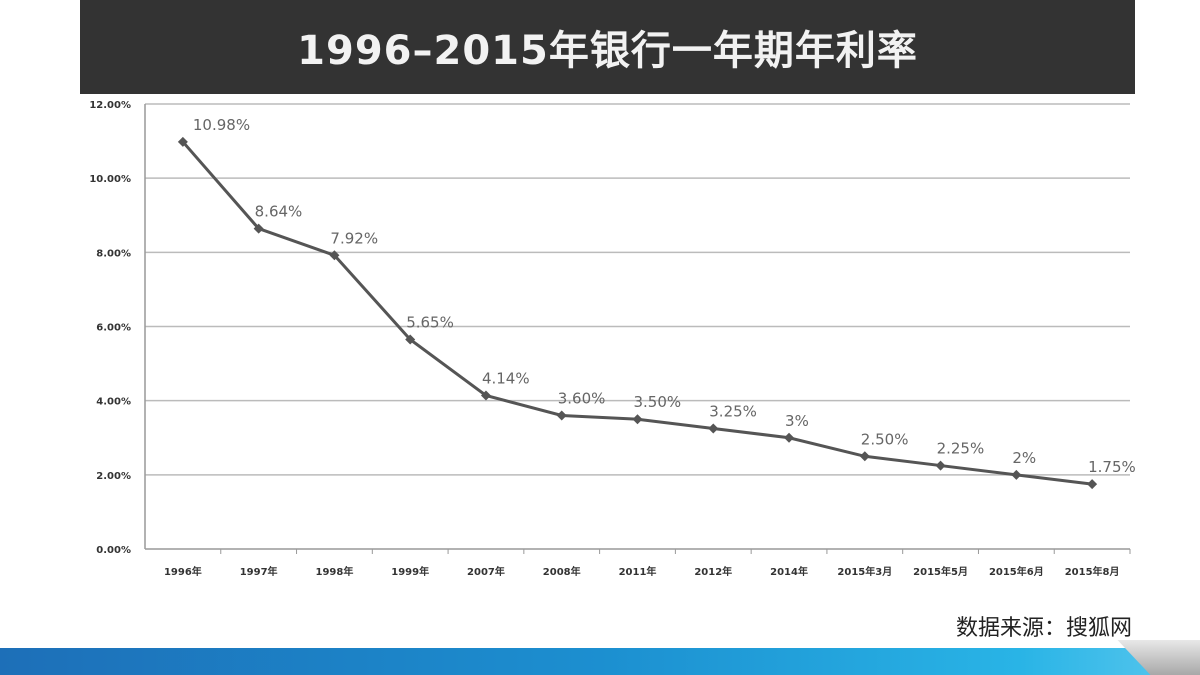 This screenshot has height=675, width=1200. What do you see at coordinates (885, 439) in the screenshot?
I see `data-label: 2.50%` at bounding box center [885, 439].